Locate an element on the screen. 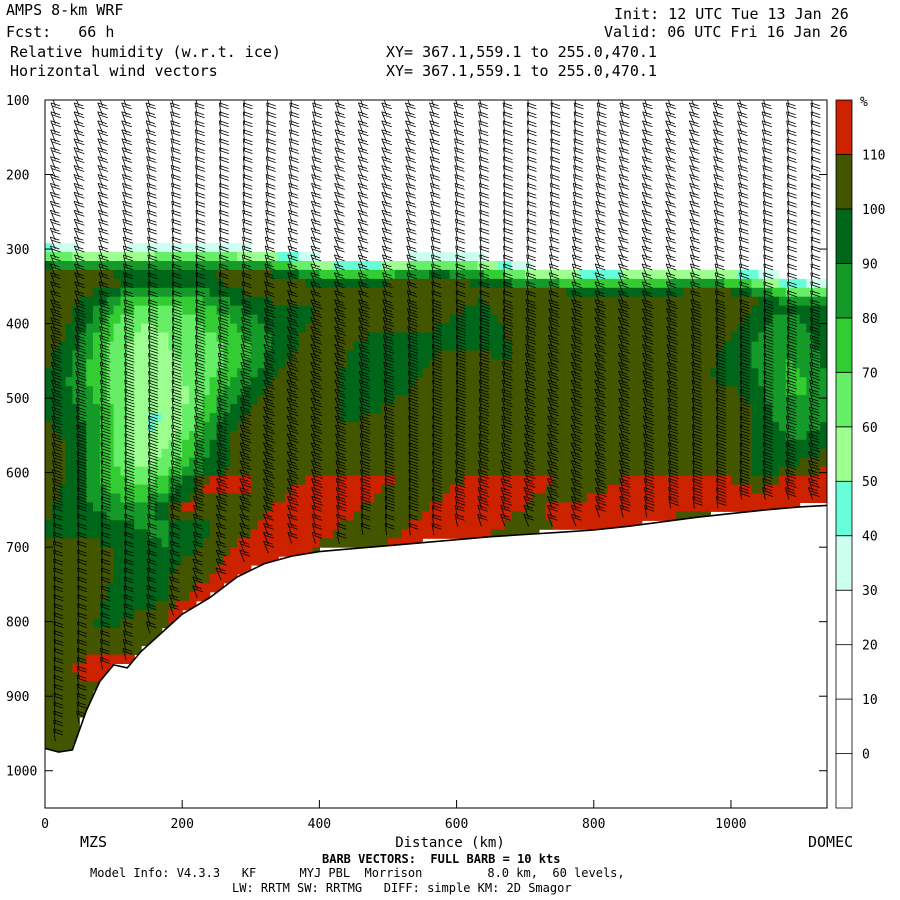  forecast-hour: Fcst: 66 h is located at coordinates (60, 32).